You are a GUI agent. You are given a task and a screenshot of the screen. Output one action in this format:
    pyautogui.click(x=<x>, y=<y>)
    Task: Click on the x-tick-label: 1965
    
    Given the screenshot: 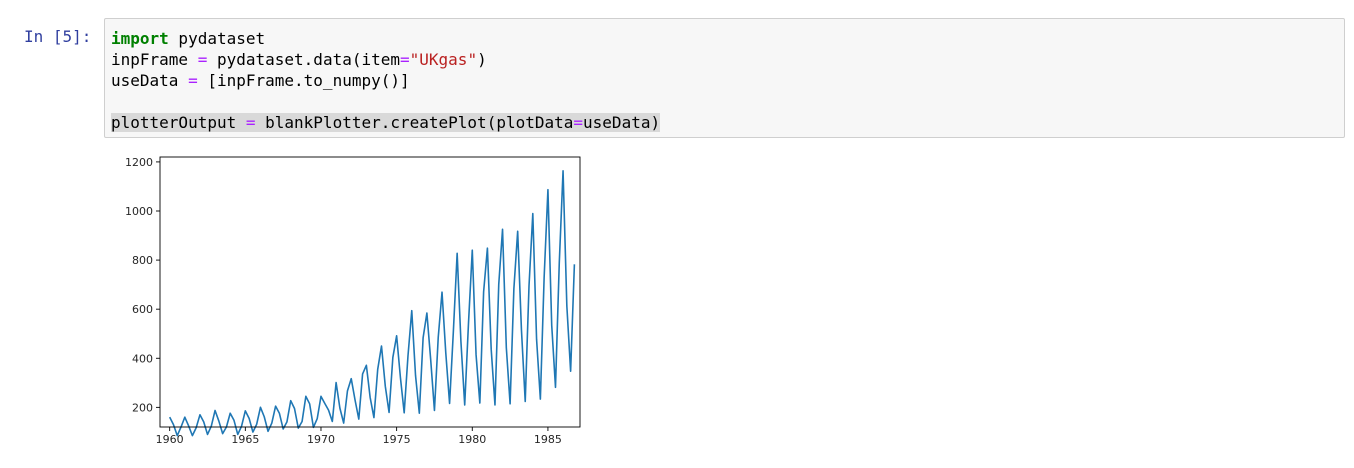 What is the action you would take?
    pyautogui.click(x=245, y=439)
    